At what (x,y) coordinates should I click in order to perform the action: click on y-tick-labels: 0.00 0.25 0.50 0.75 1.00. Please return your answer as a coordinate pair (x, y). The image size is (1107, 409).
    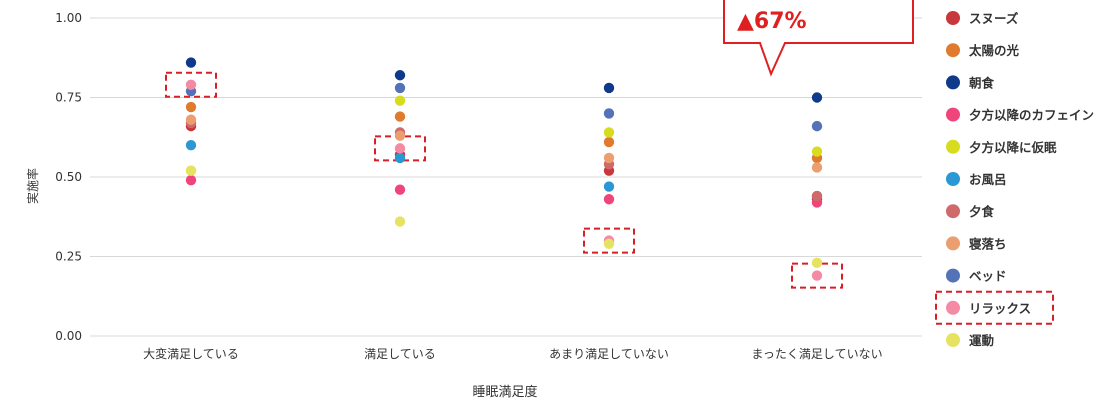
    Looking at the image, I should click on (68, 177).